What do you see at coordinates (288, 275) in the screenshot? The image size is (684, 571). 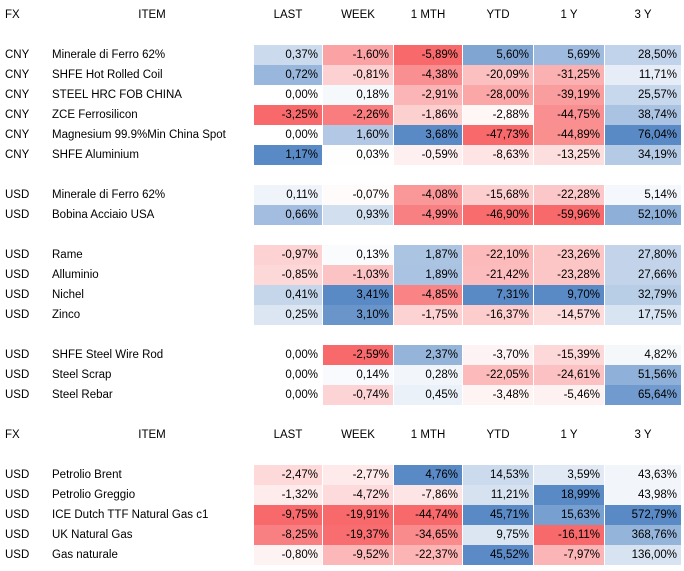 I see `value-cell-last: -0,85%` at bounding box center [288, 275].